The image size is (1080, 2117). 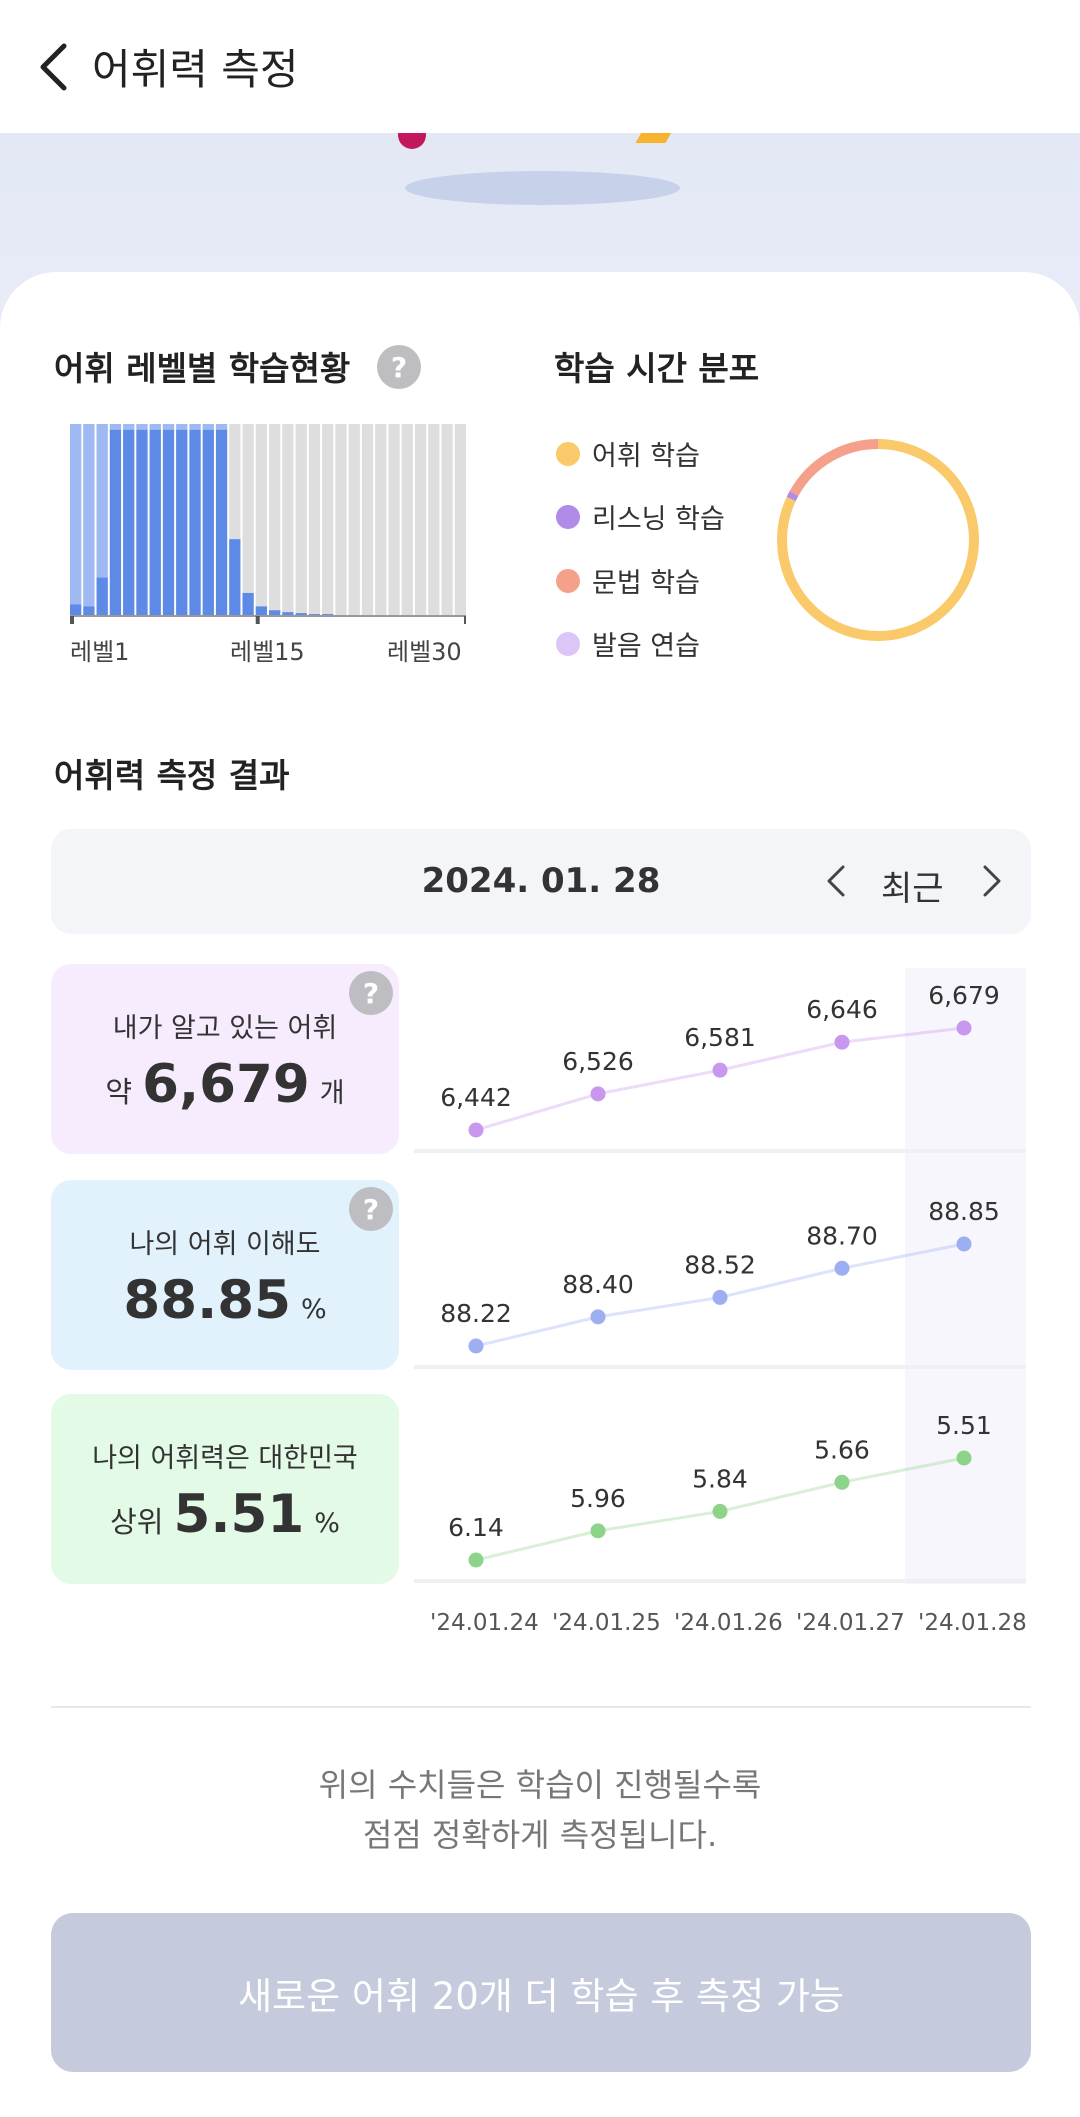 I want to click on rank-prefix: 상위, so click(x=137, y=1522).